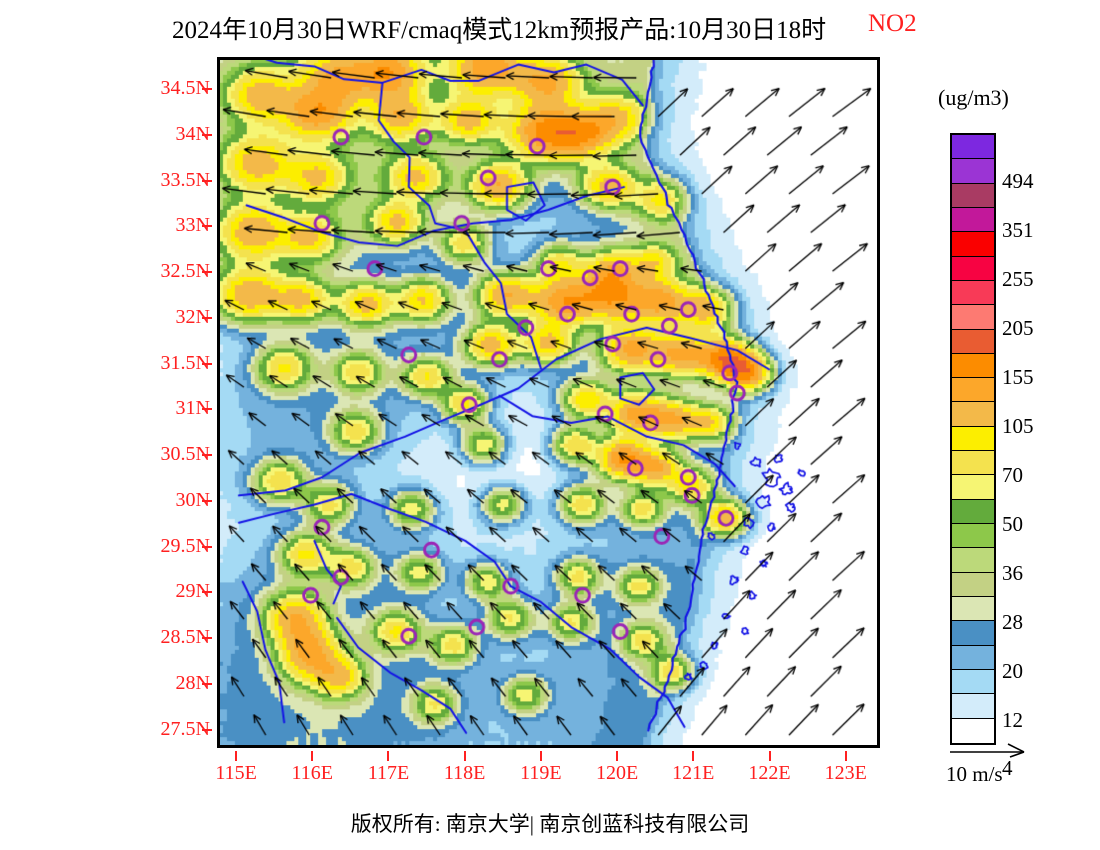  Describe the element at coordinates (185, 88) in the screenshot. I see `y-axis-tick-label: 34.5N` at that location.